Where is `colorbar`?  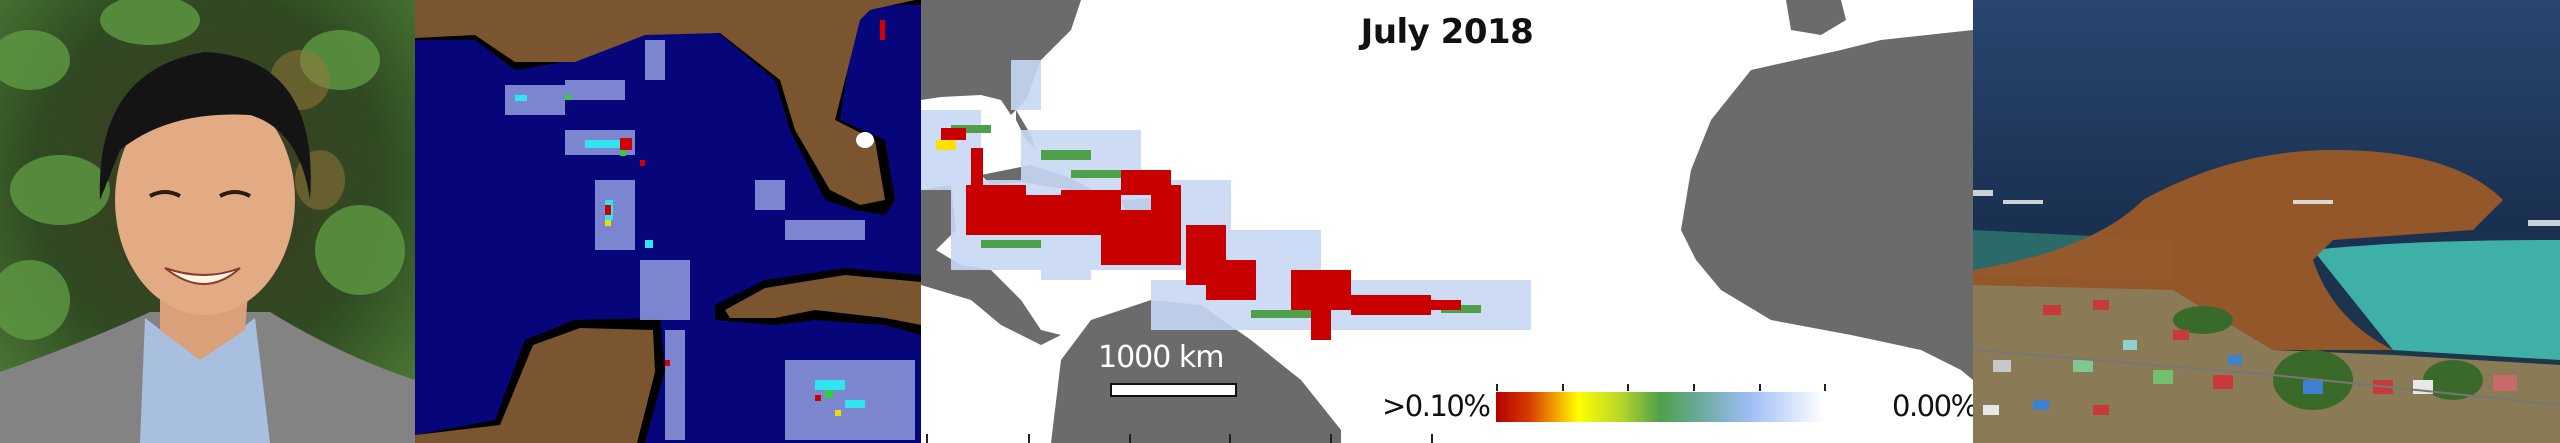 colorbar is located at coordinates (1660, 407).